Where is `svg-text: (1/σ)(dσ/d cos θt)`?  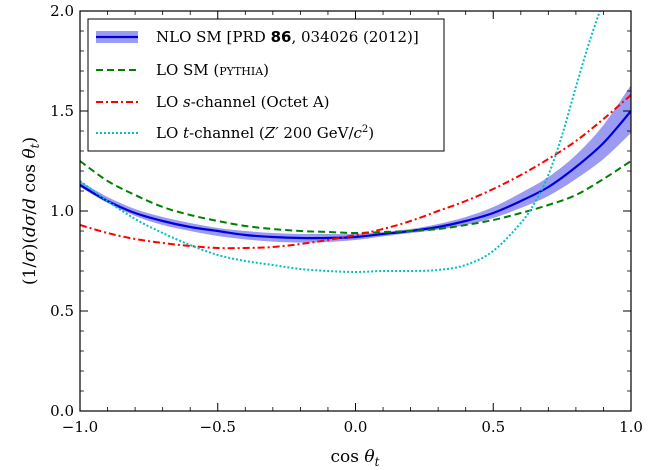 svg-text: (1/σ)(dσ/d cos θt) is located at coordinates (31, 211).